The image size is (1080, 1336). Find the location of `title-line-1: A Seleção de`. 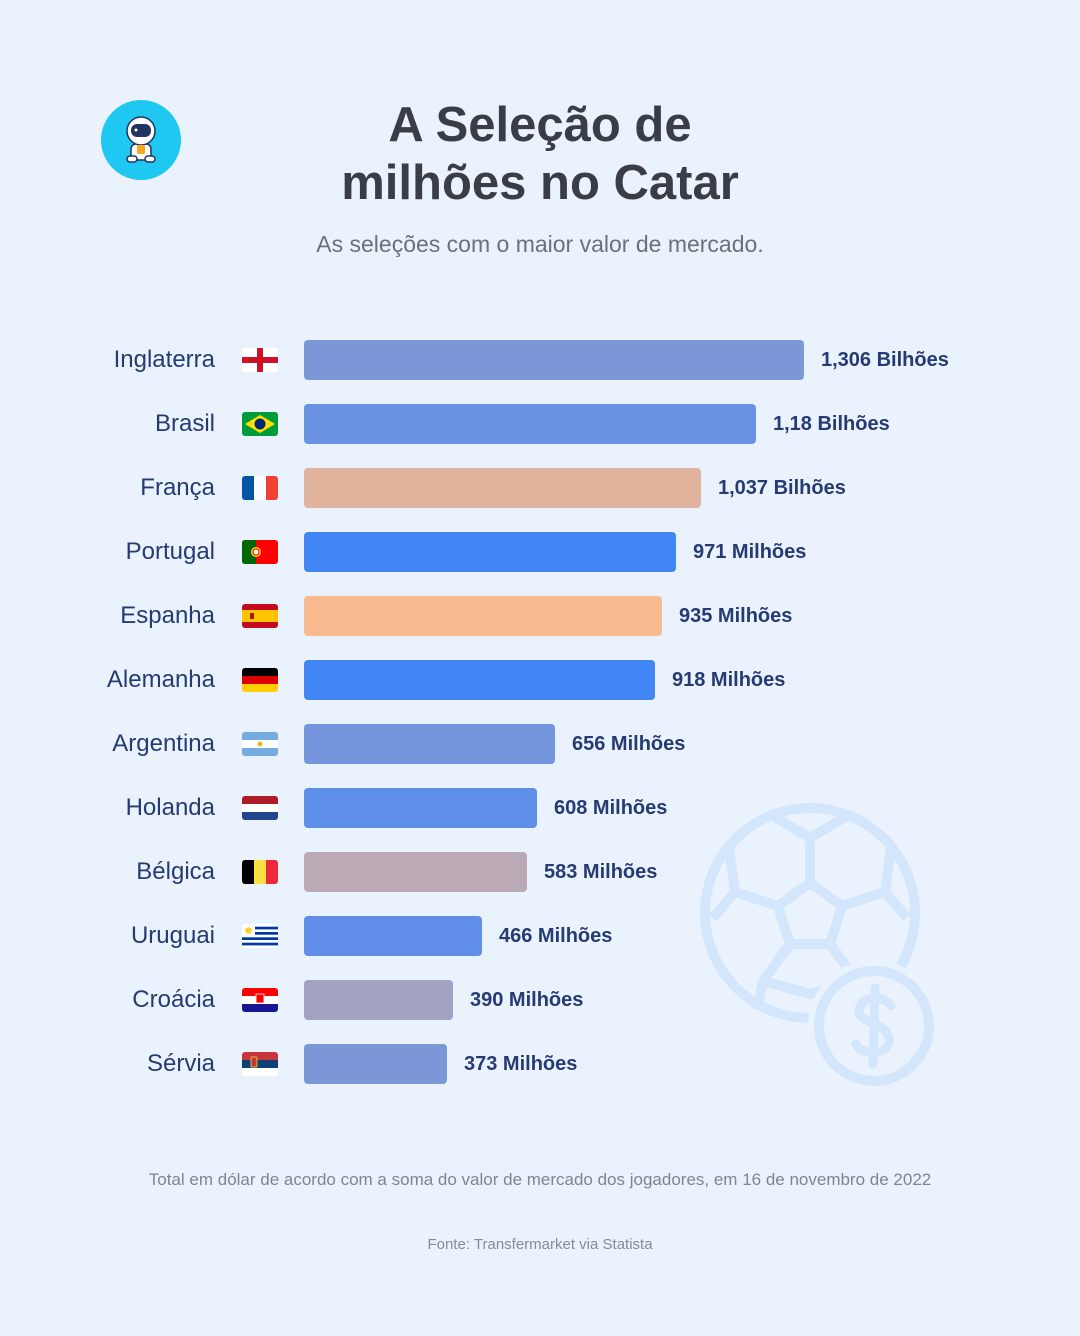

title-line-1: A Seleção de is located at coordinates (540, 125).